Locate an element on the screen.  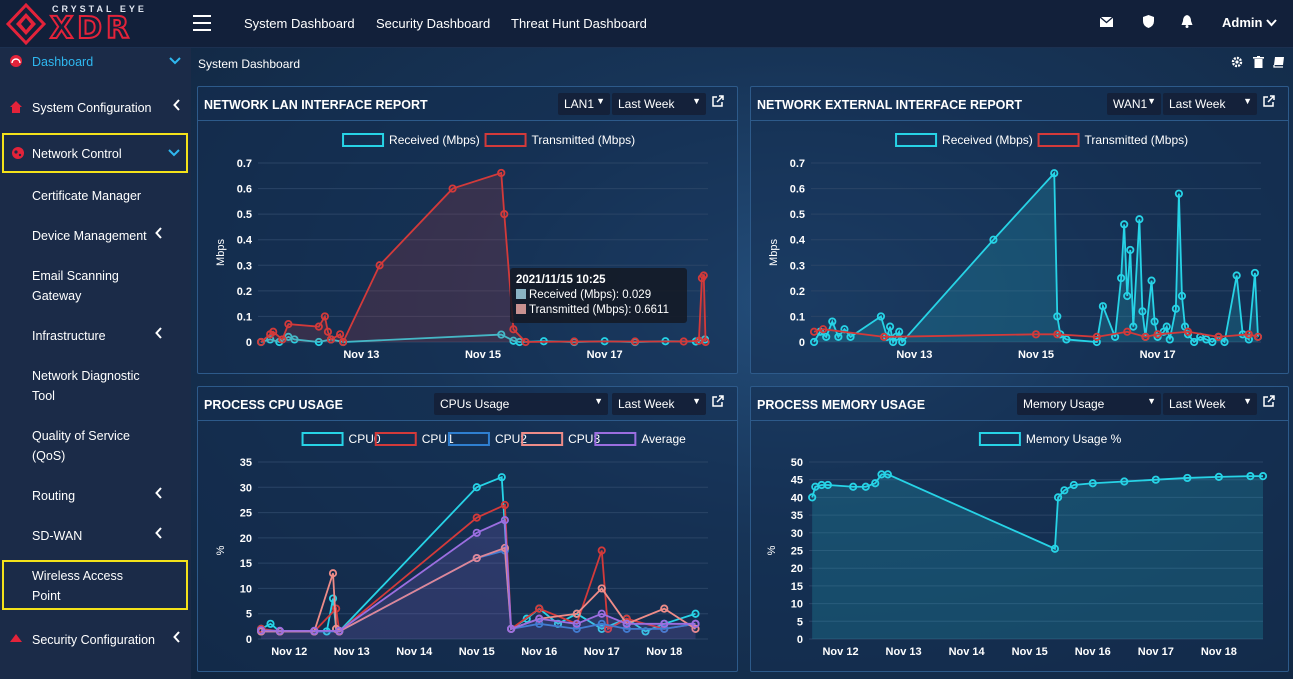
x-tick-label: Nov 15 is located at coordinates (477, 652).